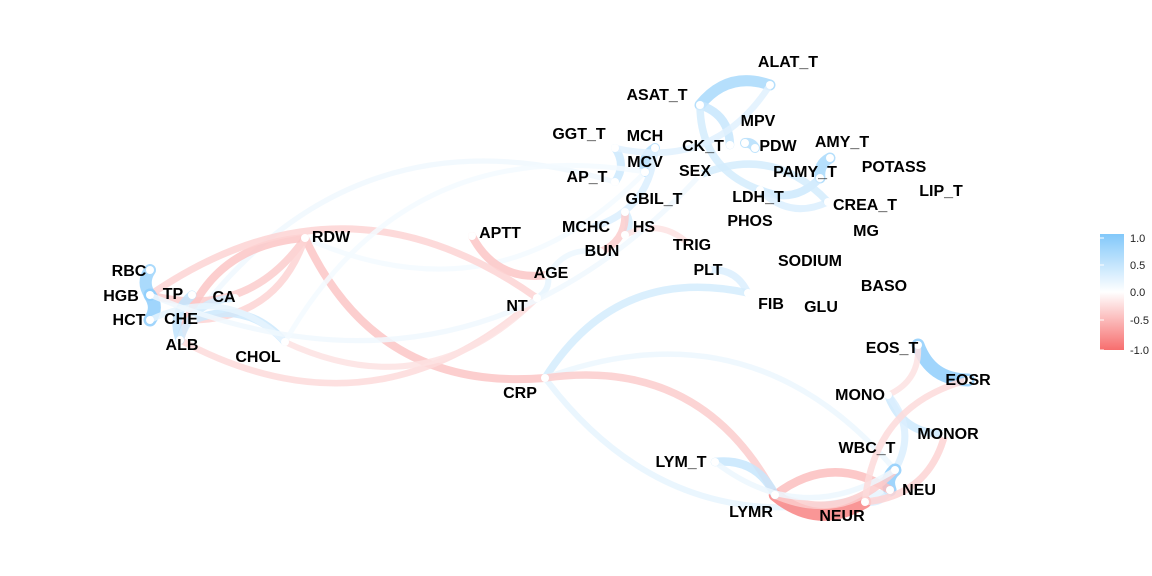 This screenshot has width=1152, height=576. I want to click on node-point-mpv, so click(745, 143).